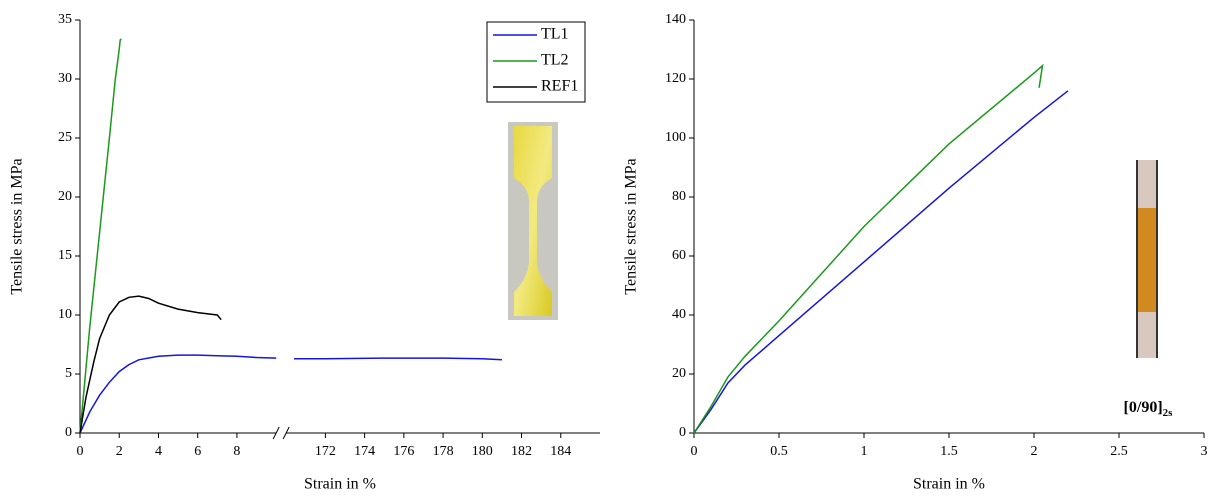 The height and width of the screenshot is (497, 1215). What do you see at coordinates (482, 451) in the screenshot?
I see `x-tick-label: 180` at bounding box center [482, 451].